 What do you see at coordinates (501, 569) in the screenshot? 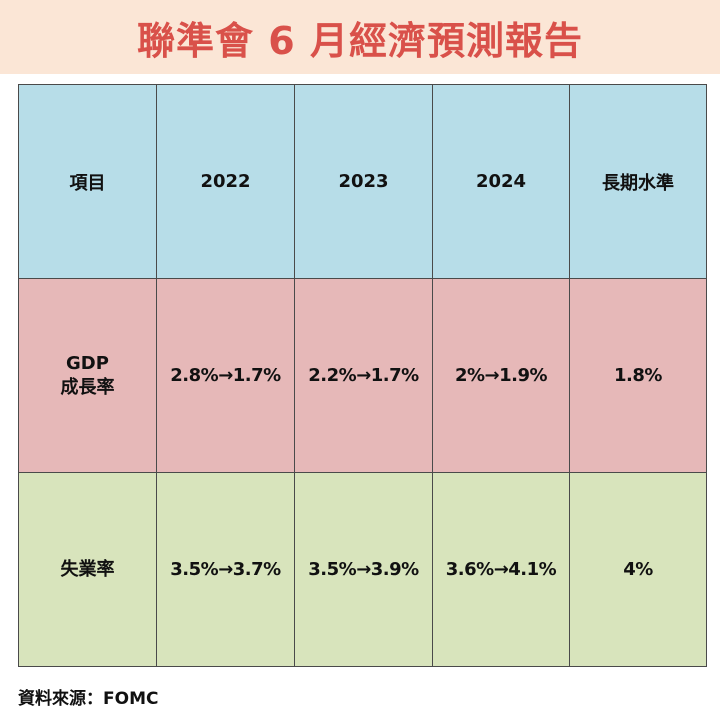
I see `unemployment-2024-cell: 3.6%→4.1%` at bounding box center [501, 569].